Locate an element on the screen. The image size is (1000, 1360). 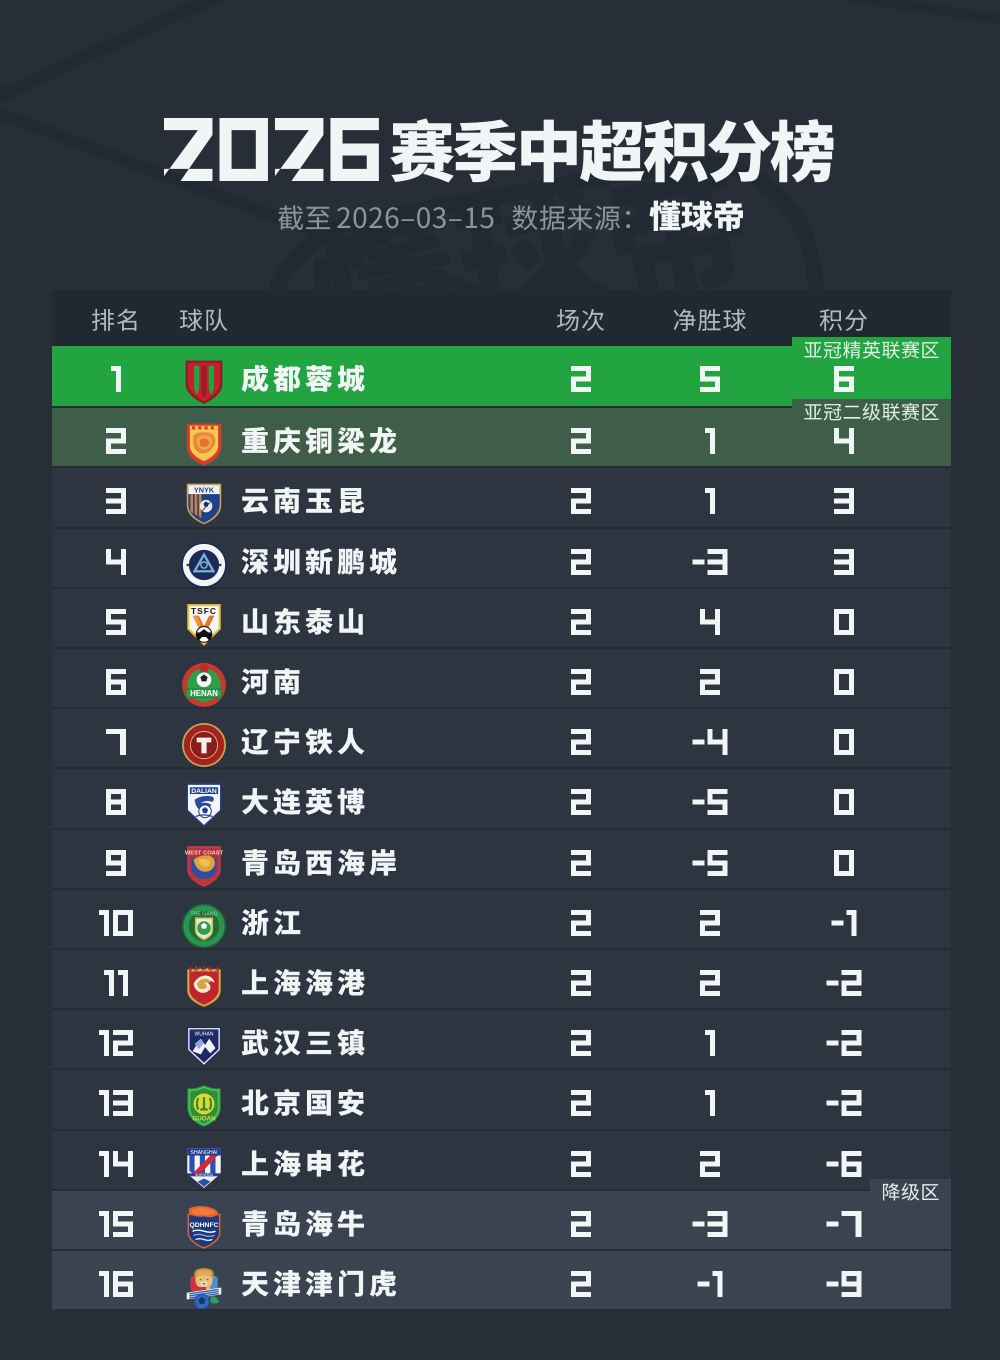
svg-text: TSFC is located at coordinates (204, 611).